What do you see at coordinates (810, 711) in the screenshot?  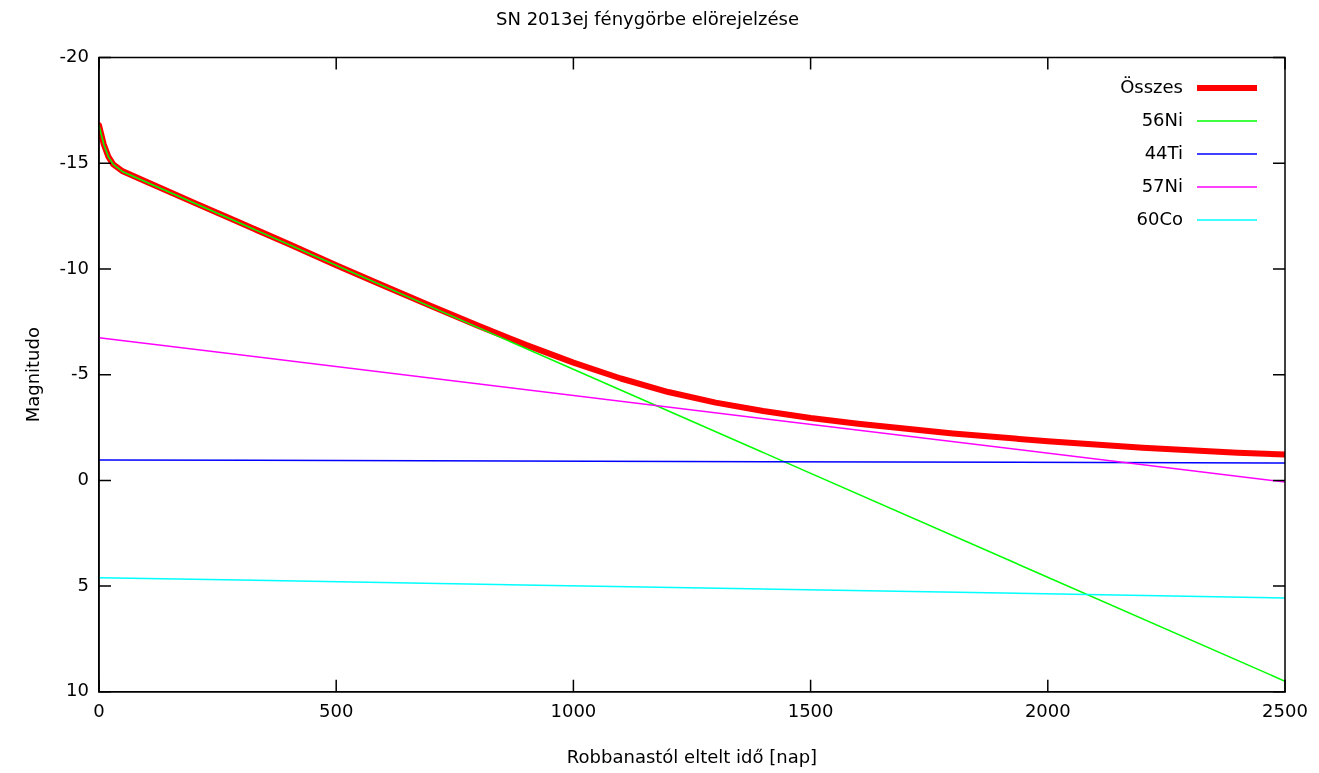 I see `x-tick-label: 1500` at bounding box center [810, 711].